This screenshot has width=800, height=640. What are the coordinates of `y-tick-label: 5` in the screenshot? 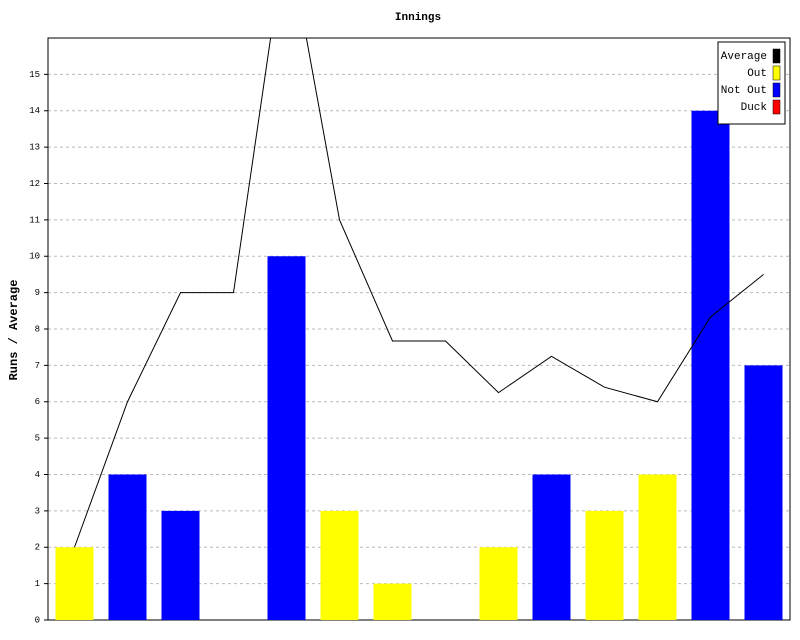 It's located at (37, 439).